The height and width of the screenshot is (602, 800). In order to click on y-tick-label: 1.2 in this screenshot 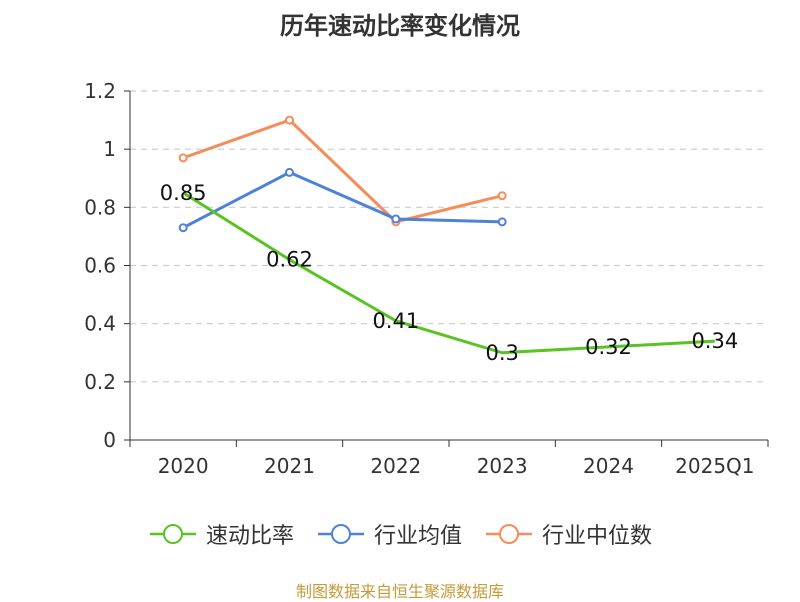, I will do `click(100, 91)`.